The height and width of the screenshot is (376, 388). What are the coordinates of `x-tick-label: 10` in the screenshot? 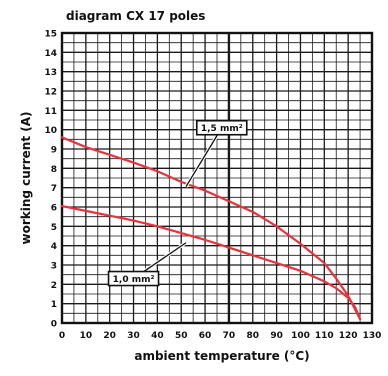 It's located at (86, 336).